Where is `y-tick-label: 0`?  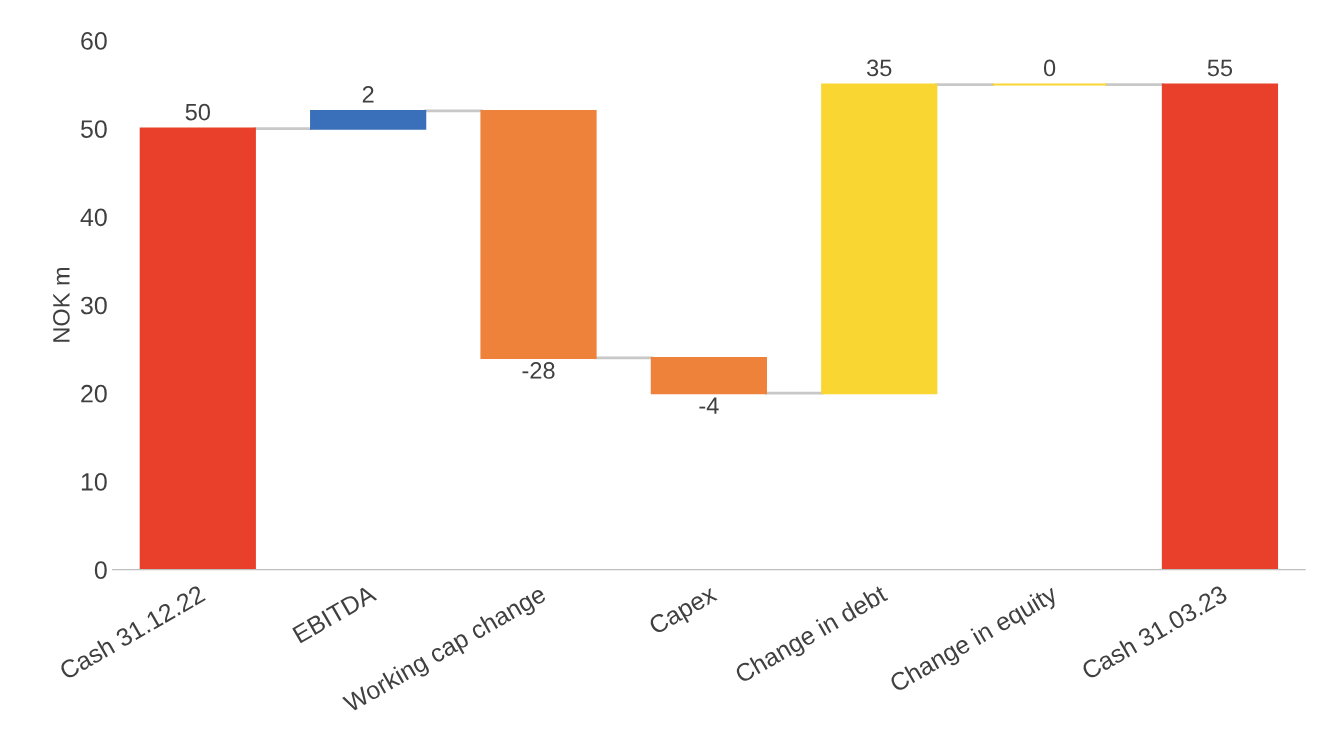
y-tick-label: 0 is located at coordinates (100, 570).